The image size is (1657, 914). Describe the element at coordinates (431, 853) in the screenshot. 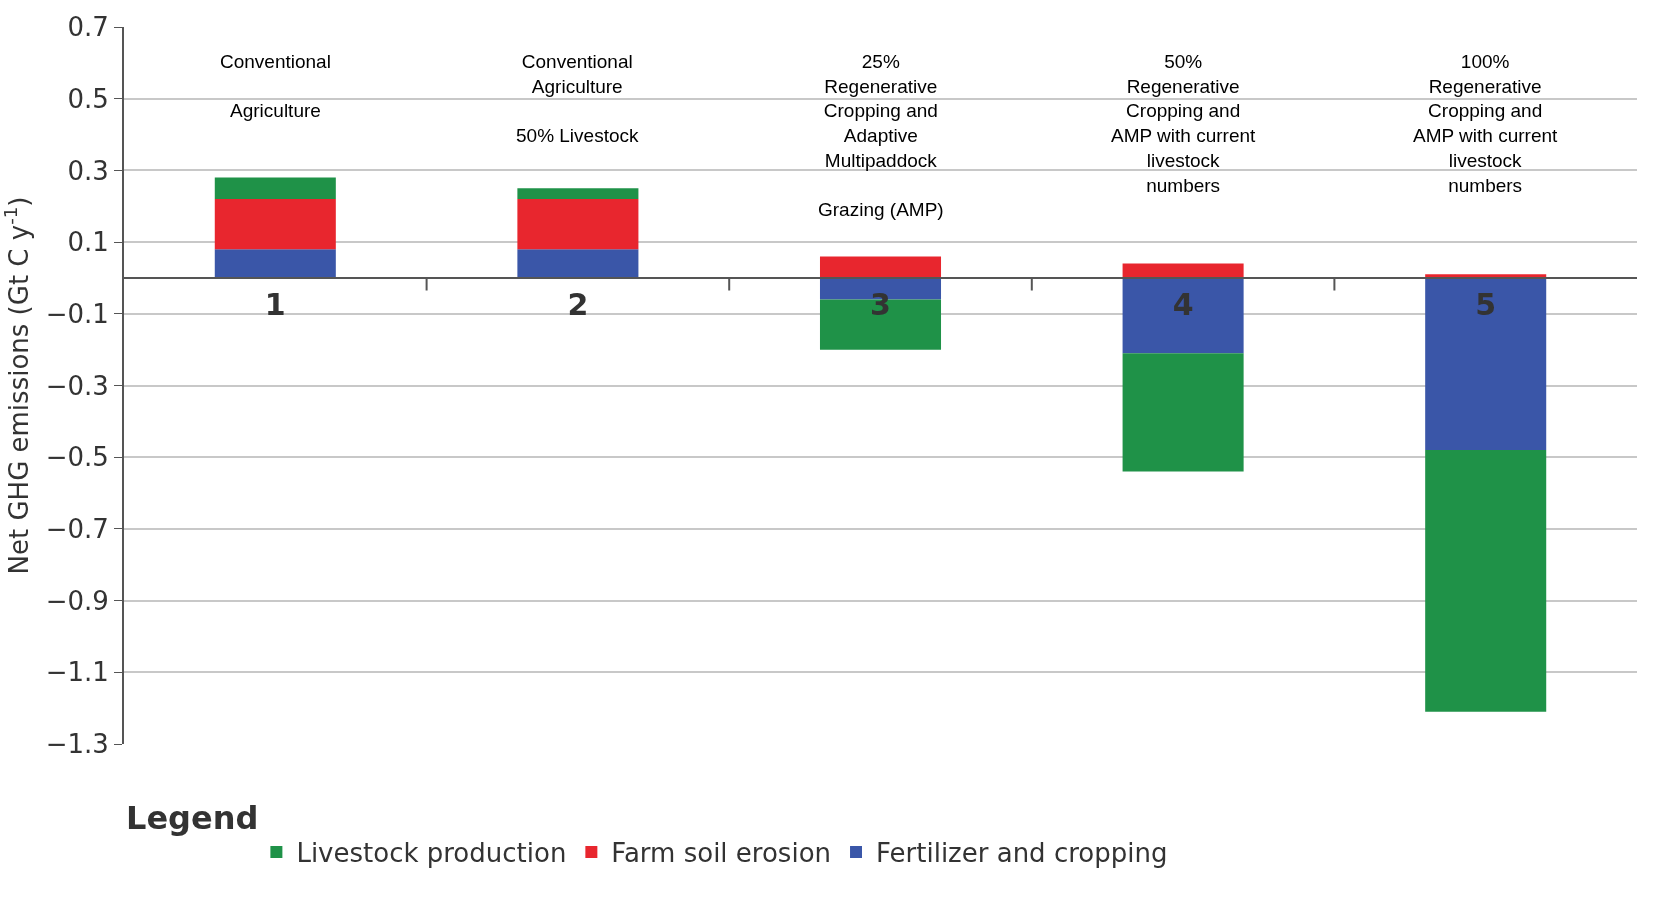

I see `legend-label: Livestock production` at that location.